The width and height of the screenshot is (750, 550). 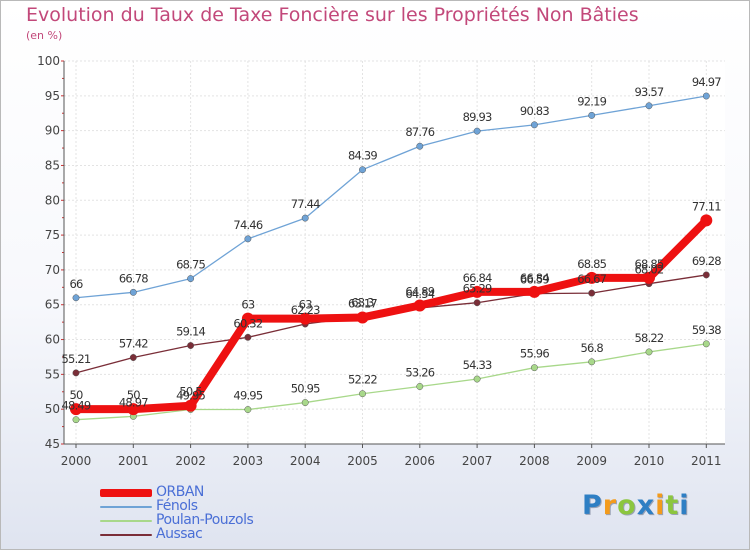 What do you see at coordinates (177, 506) in the screenshot?
I see `legend-label: Fénols` at bounding box center [177, 506].